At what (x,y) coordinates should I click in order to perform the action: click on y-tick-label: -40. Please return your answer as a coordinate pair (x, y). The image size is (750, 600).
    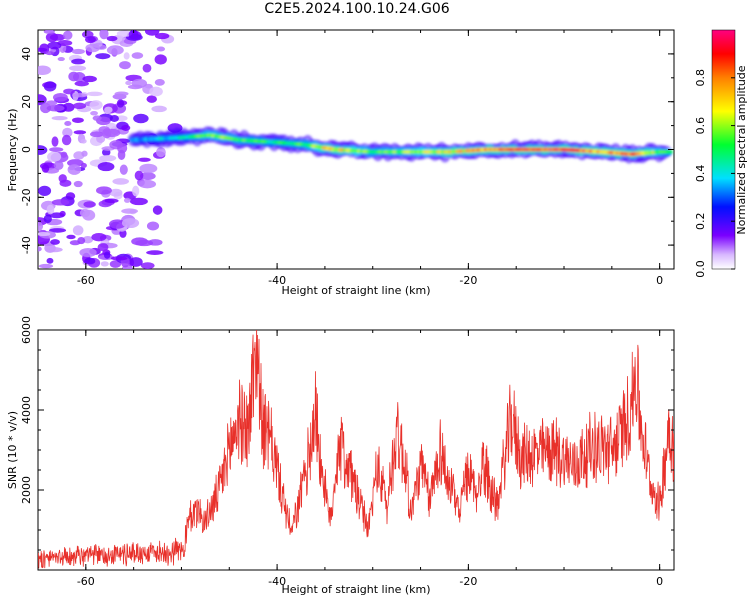
    Looking at the image, I should click on (26, 245).